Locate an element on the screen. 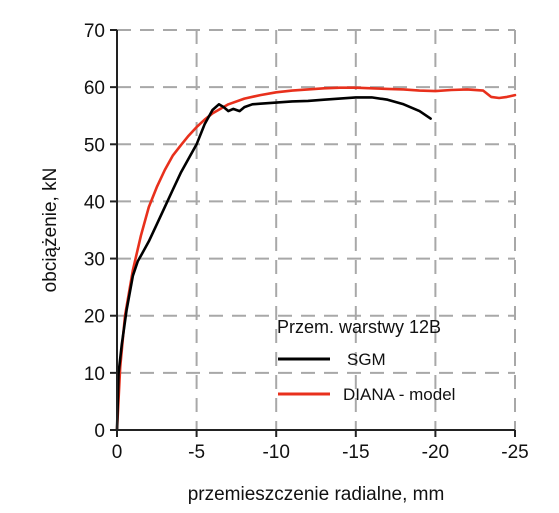  y-tick-label: 60 is located at coordinates (94, 88).